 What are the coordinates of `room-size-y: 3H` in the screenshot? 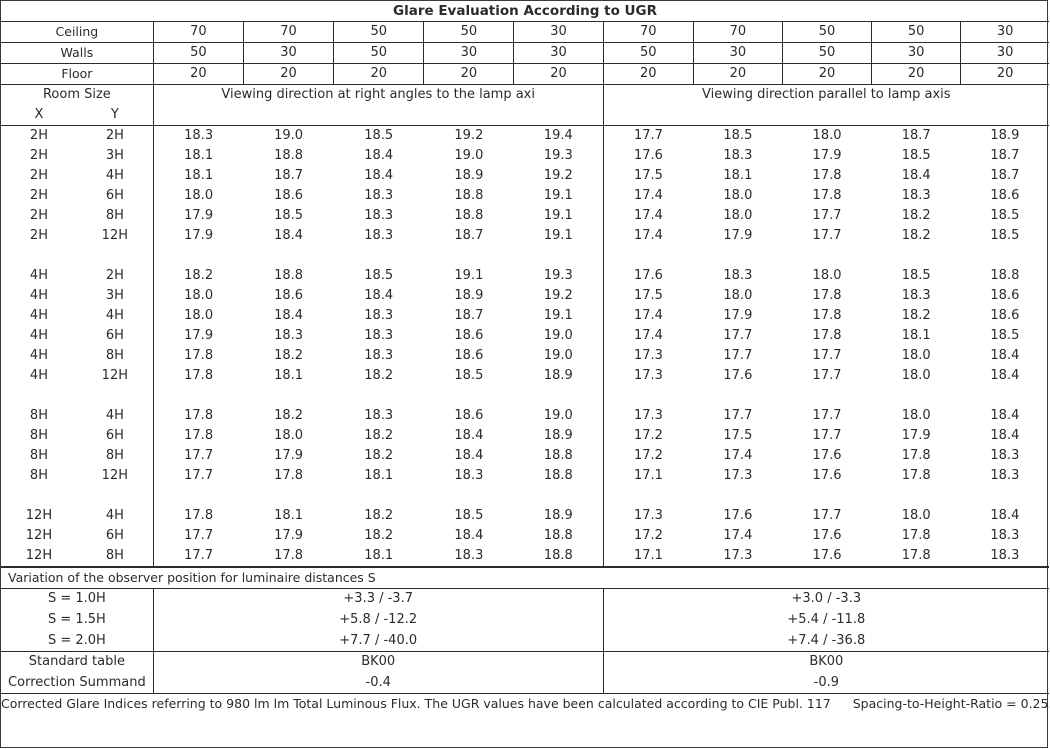 It's located at (114, 155).